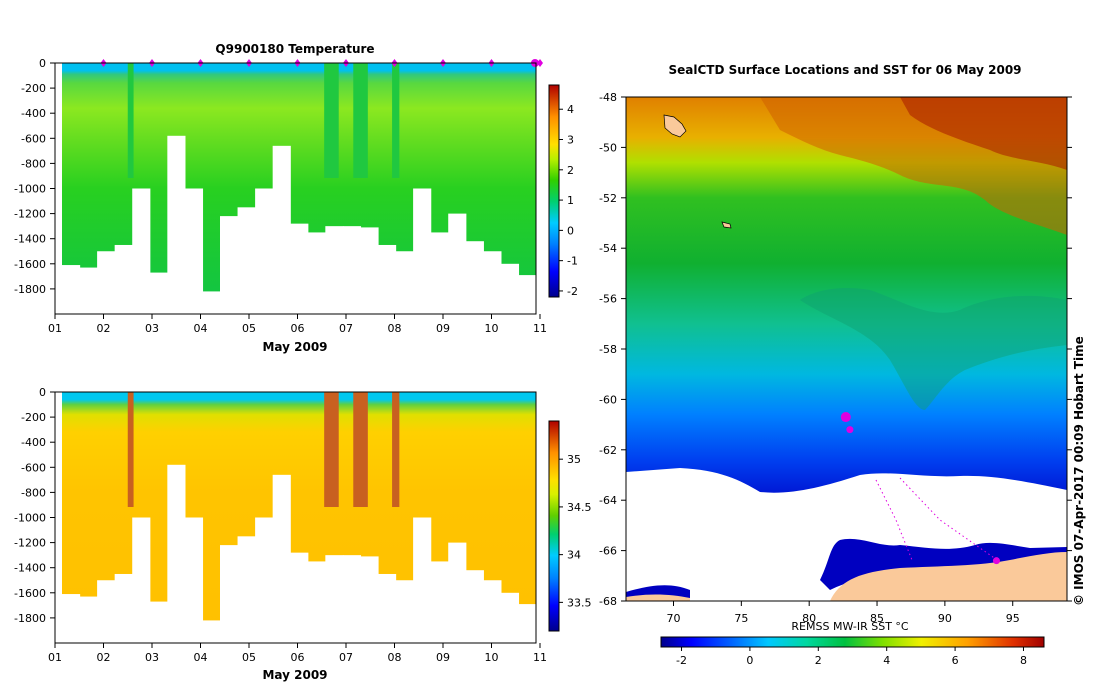 Image resolution: width=1099 pixels, height=700 pixels. Describe the element at coordinates (33, 138) in the screenshot. I see `temperature-ytick-label: -600` at that location.